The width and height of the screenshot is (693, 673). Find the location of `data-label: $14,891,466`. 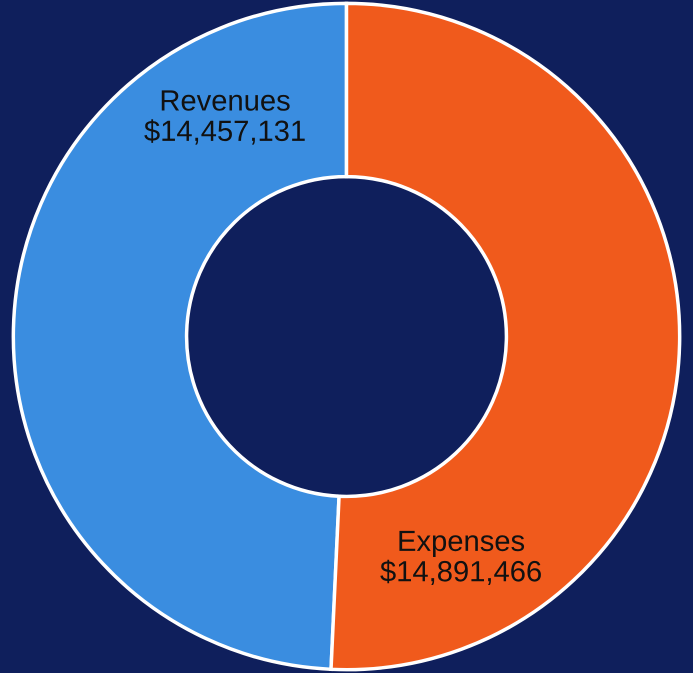

data-label: $14,891,466 is located at coordinates (460, 573).